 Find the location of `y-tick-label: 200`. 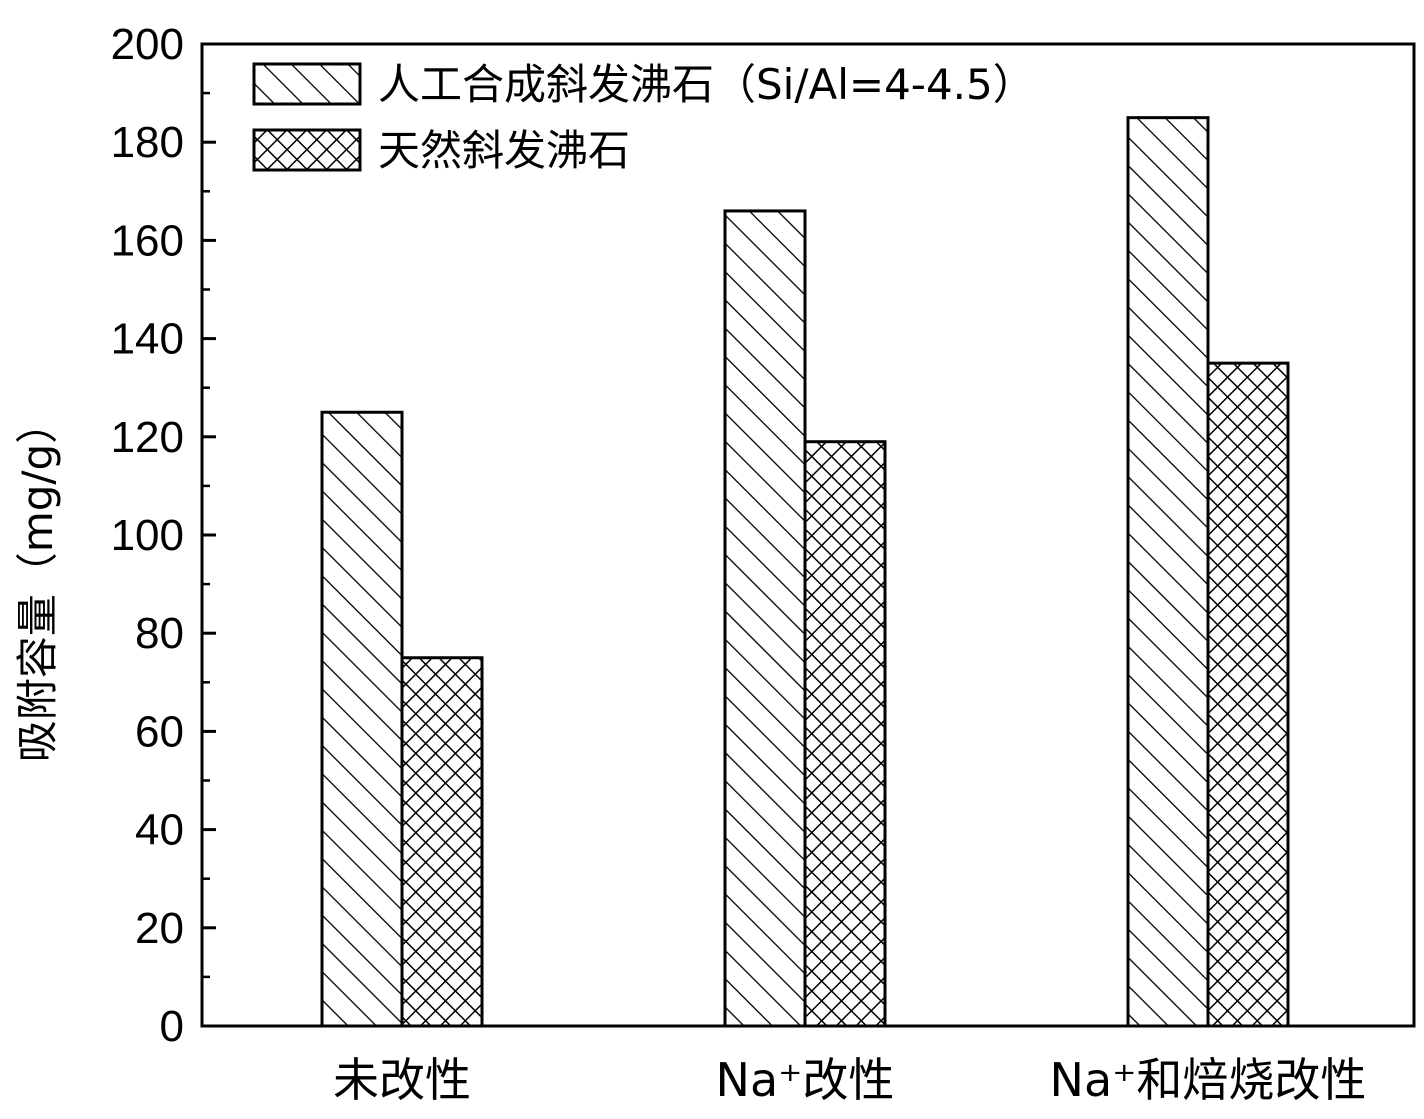

y-tick-label: 200 is located at coordinates (147, 44).